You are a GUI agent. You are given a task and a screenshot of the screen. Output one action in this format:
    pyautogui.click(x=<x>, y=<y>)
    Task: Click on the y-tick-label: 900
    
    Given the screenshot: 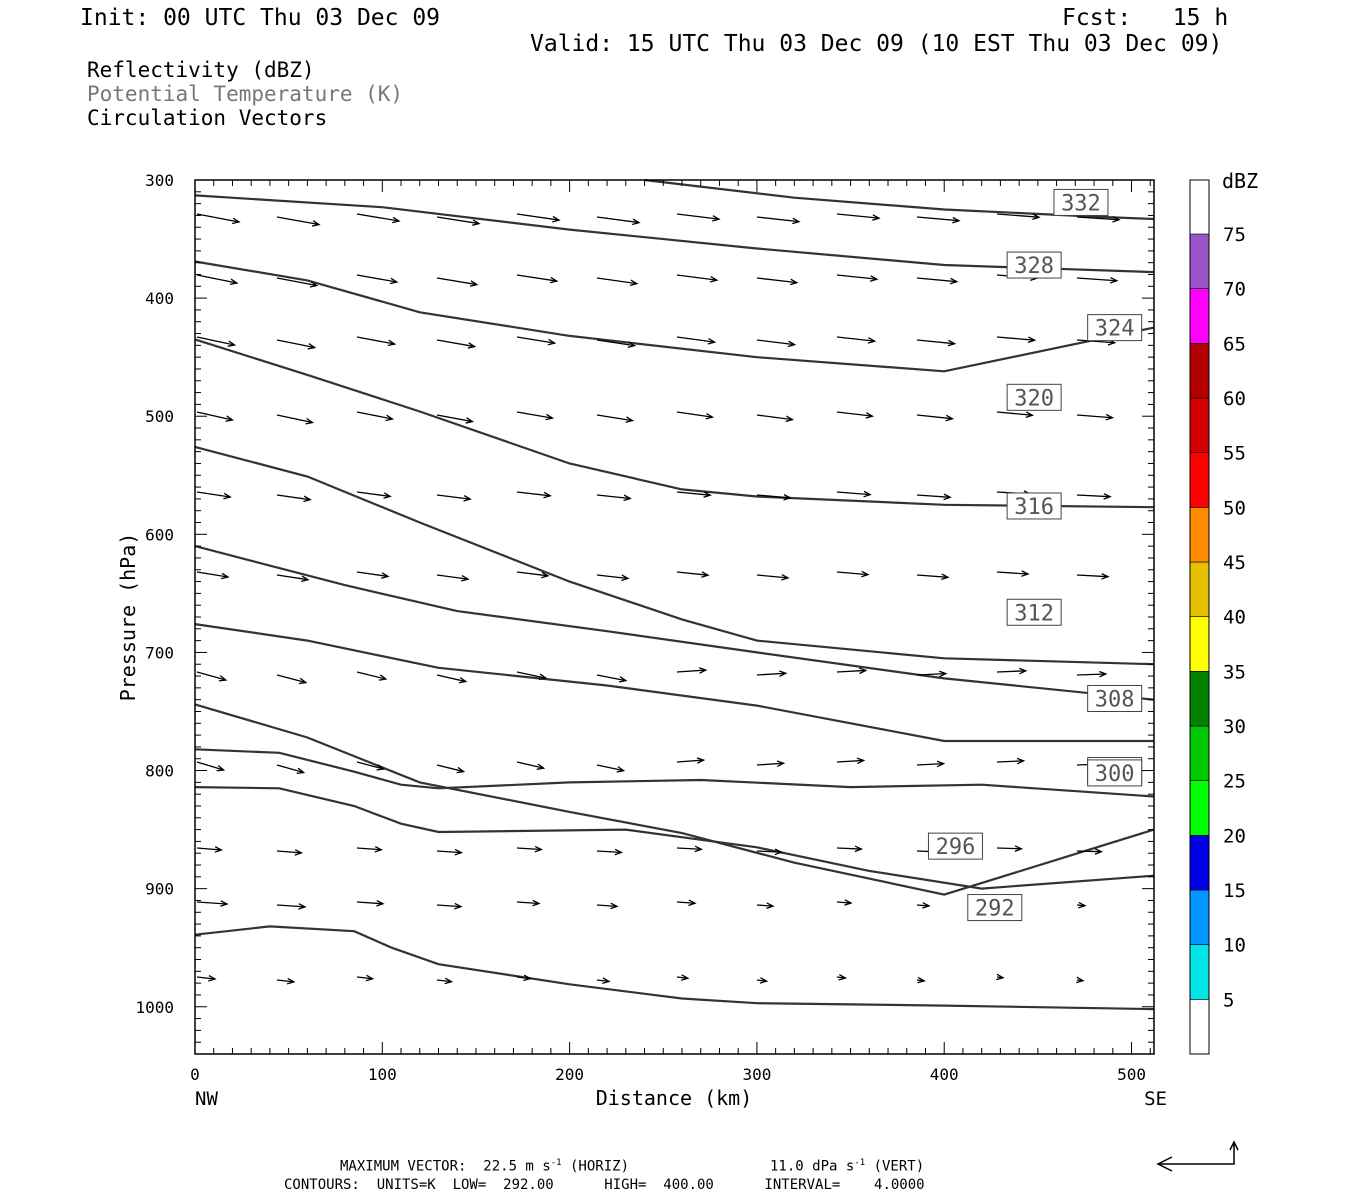 What is the action you would take?
    pyautogui.click(x=159, y=889)
    